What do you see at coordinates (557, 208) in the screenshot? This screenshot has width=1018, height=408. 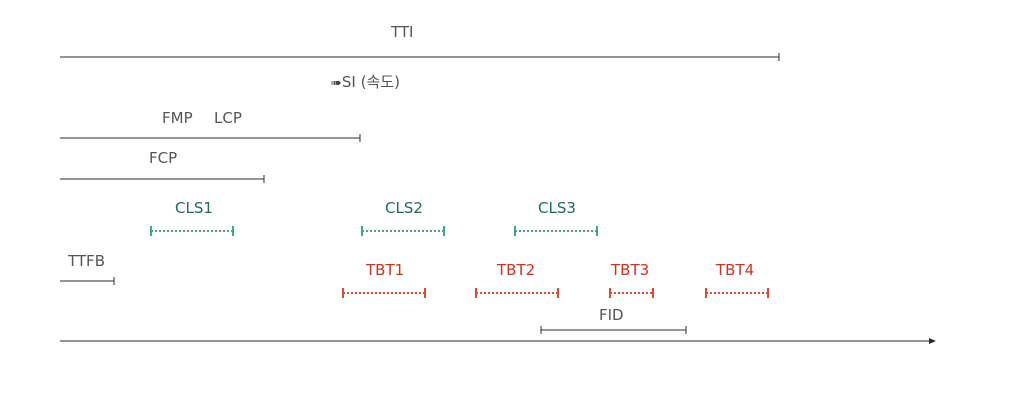 I see `cls3-label: CLS3` at bounding box center [557, 208].